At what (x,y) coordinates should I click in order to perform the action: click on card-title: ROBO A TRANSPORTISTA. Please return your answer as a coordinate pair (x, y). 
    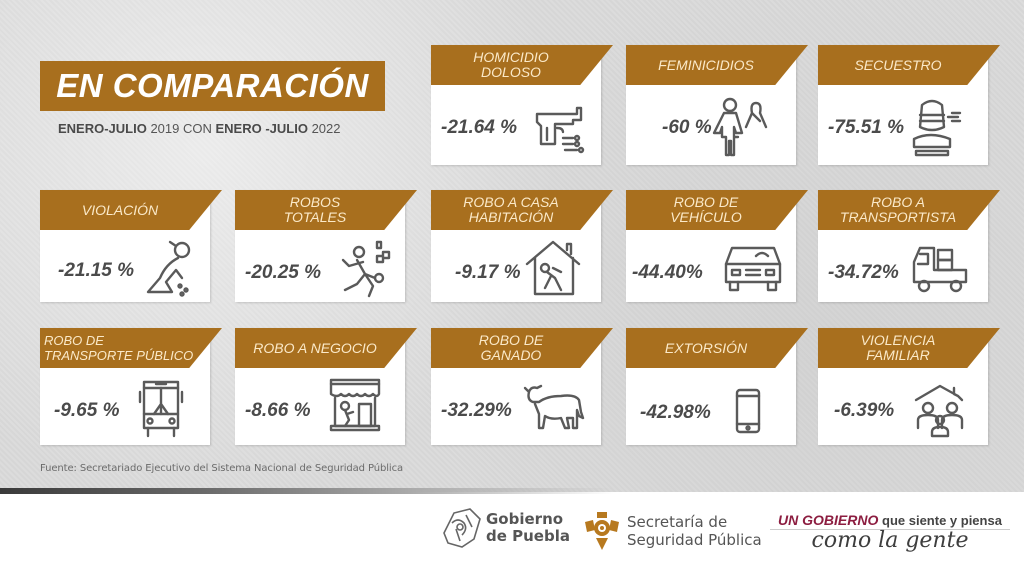
    Looking at the image, I should click on (898, 209).